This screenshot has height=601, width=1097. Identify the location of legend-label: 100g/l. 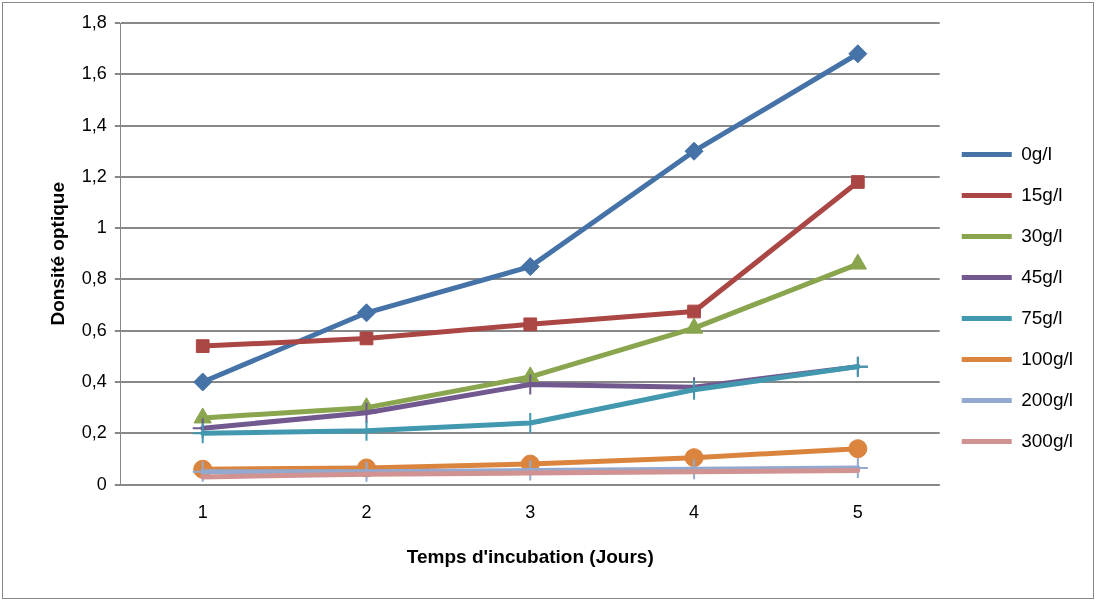
(1047, 358).